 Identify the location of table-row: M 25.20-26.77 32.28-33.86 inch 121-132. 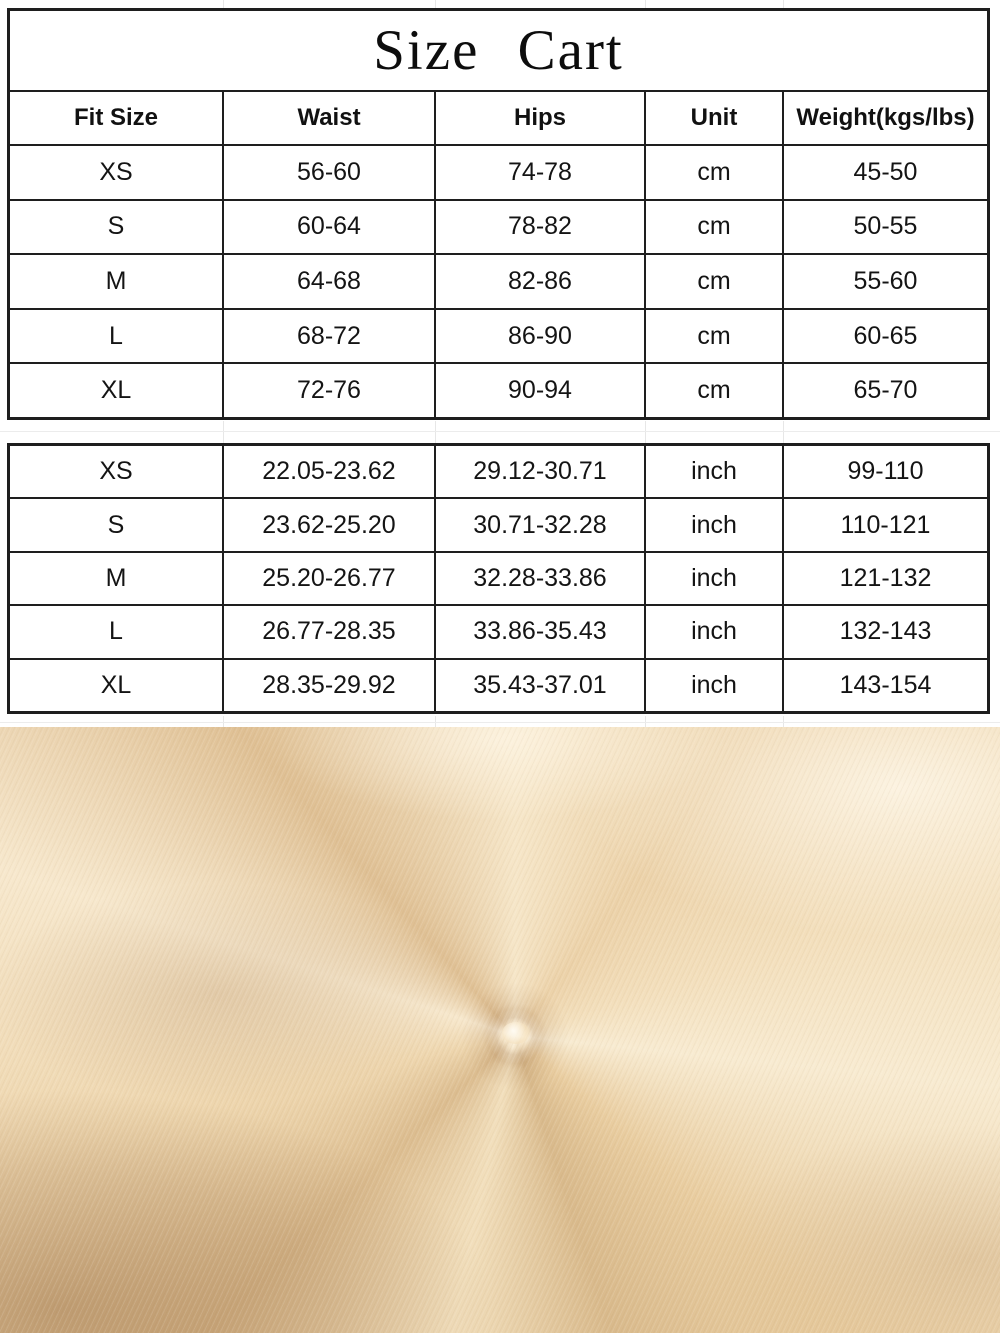
(498, 579).